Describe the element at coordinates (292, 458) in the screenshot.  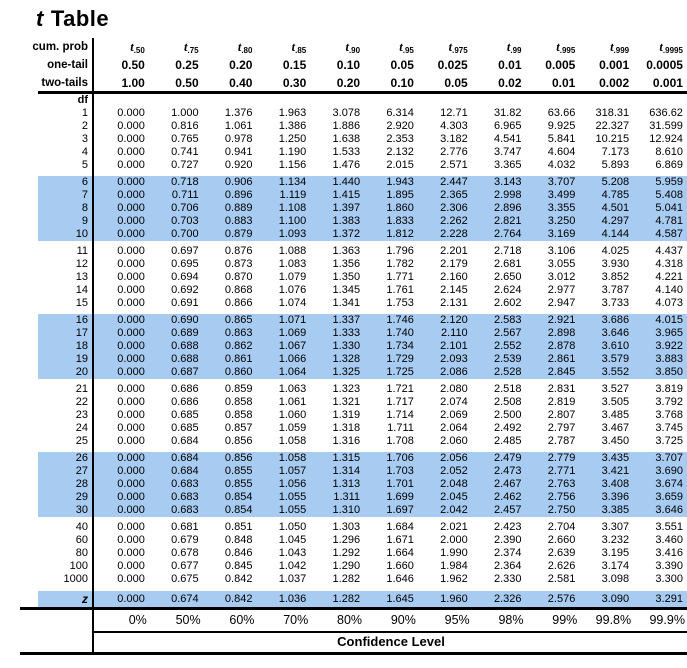
I see `value-cell: 1.058` at that location.